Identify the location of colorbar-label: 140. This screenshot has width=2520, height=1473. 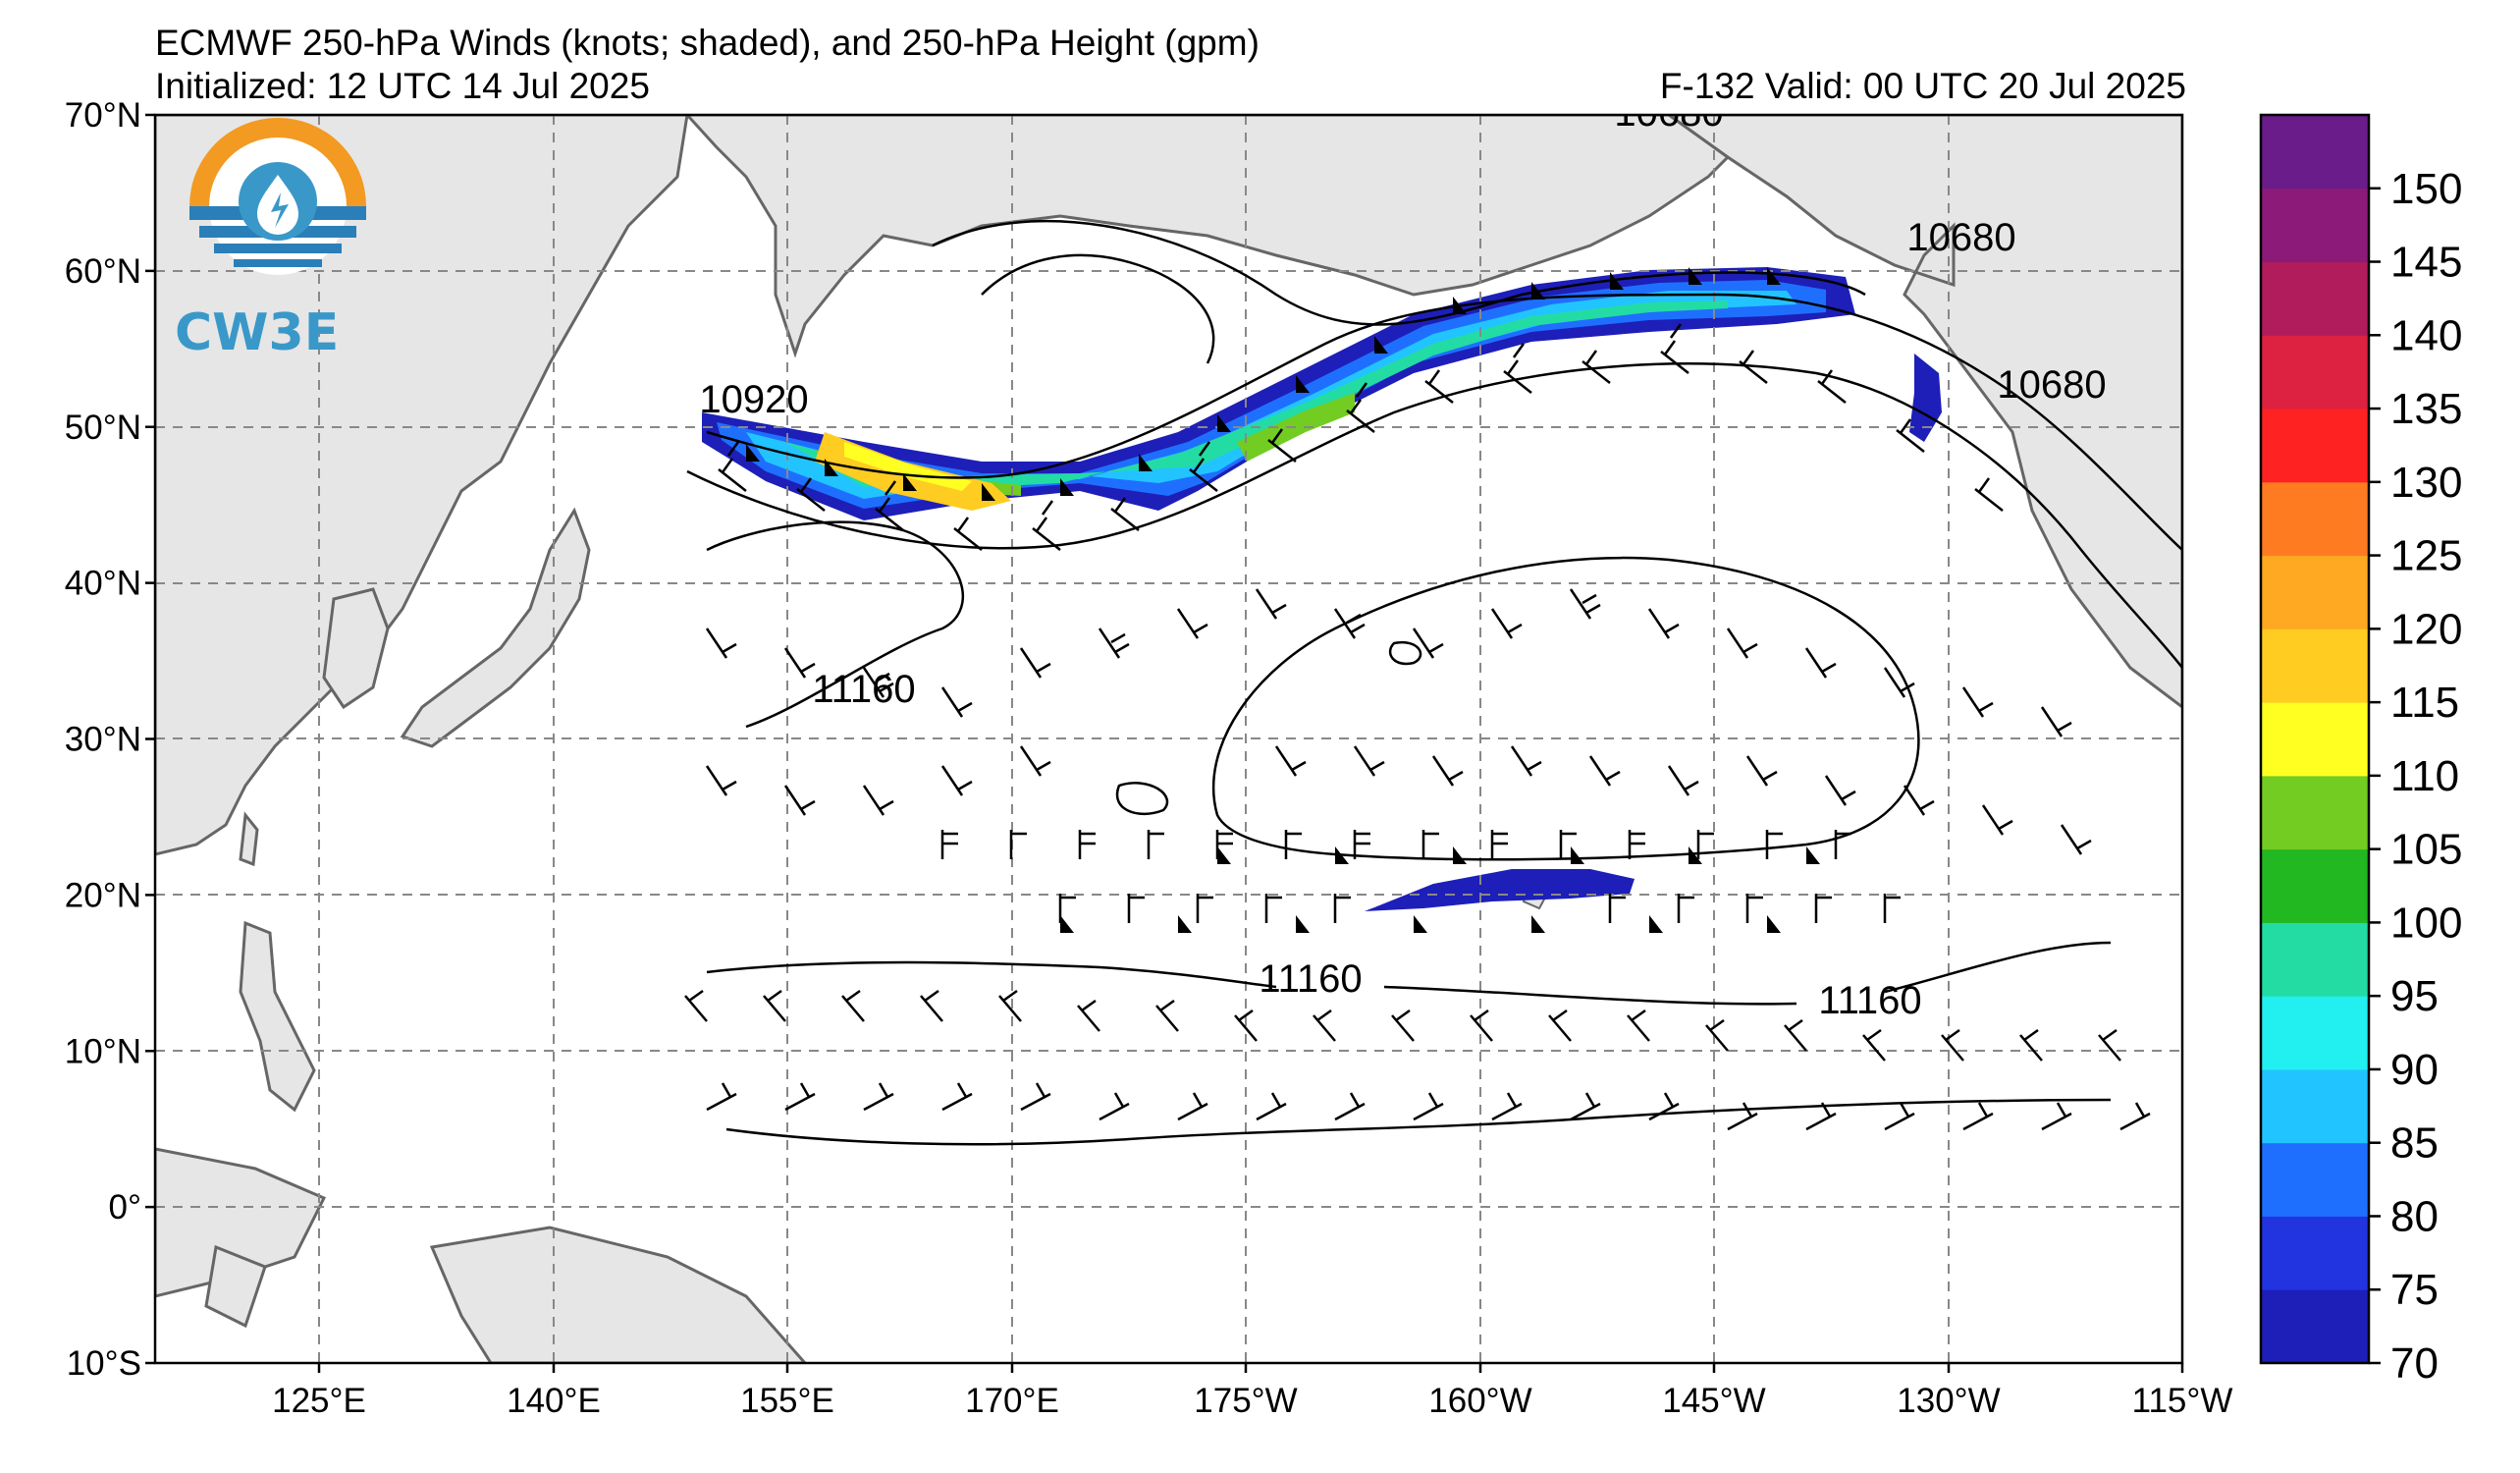
(2426, 335).